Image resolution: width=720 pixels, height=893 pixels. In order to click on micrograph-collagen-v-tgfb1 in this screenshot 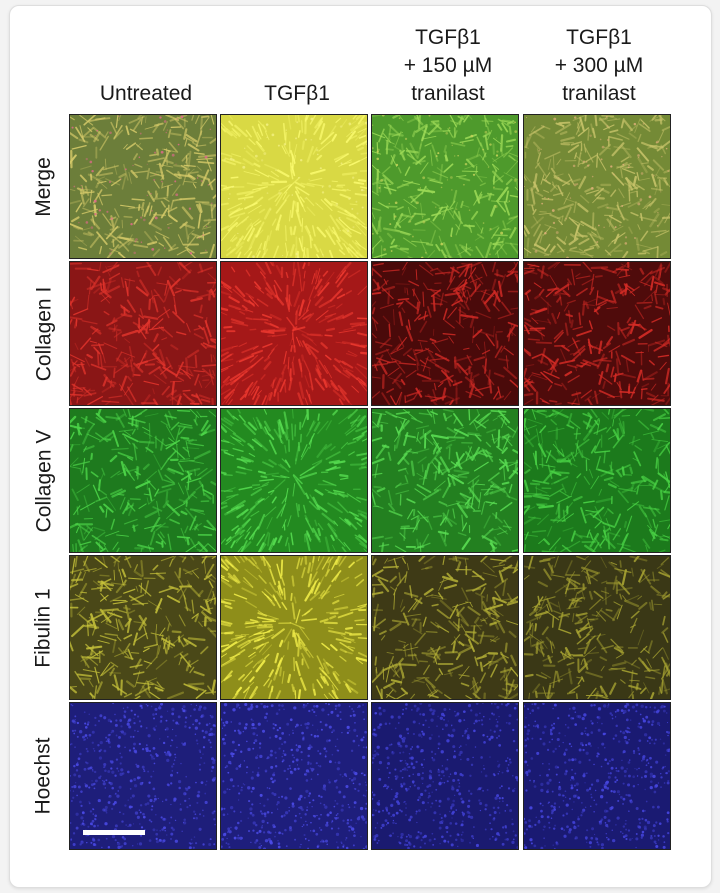, I will do `click(294, 480)`.